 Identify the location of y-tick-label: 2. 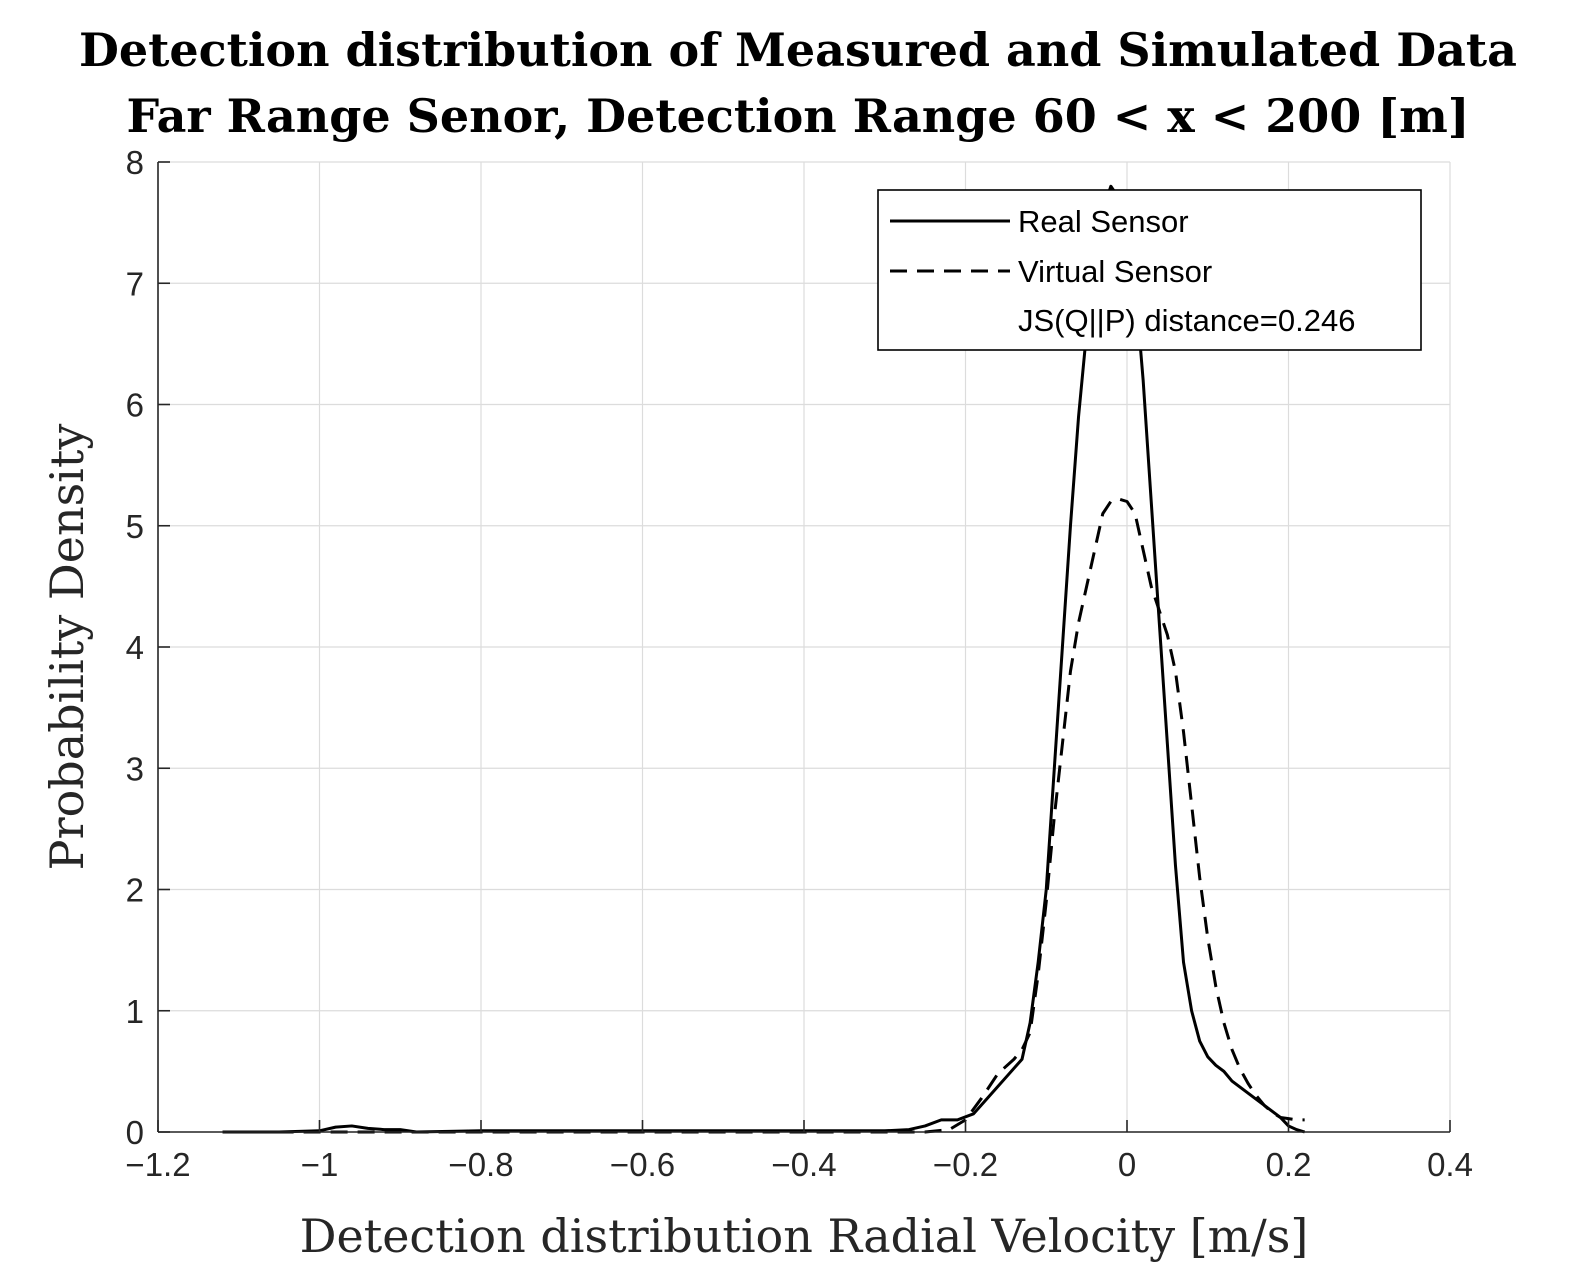
(135, 890).